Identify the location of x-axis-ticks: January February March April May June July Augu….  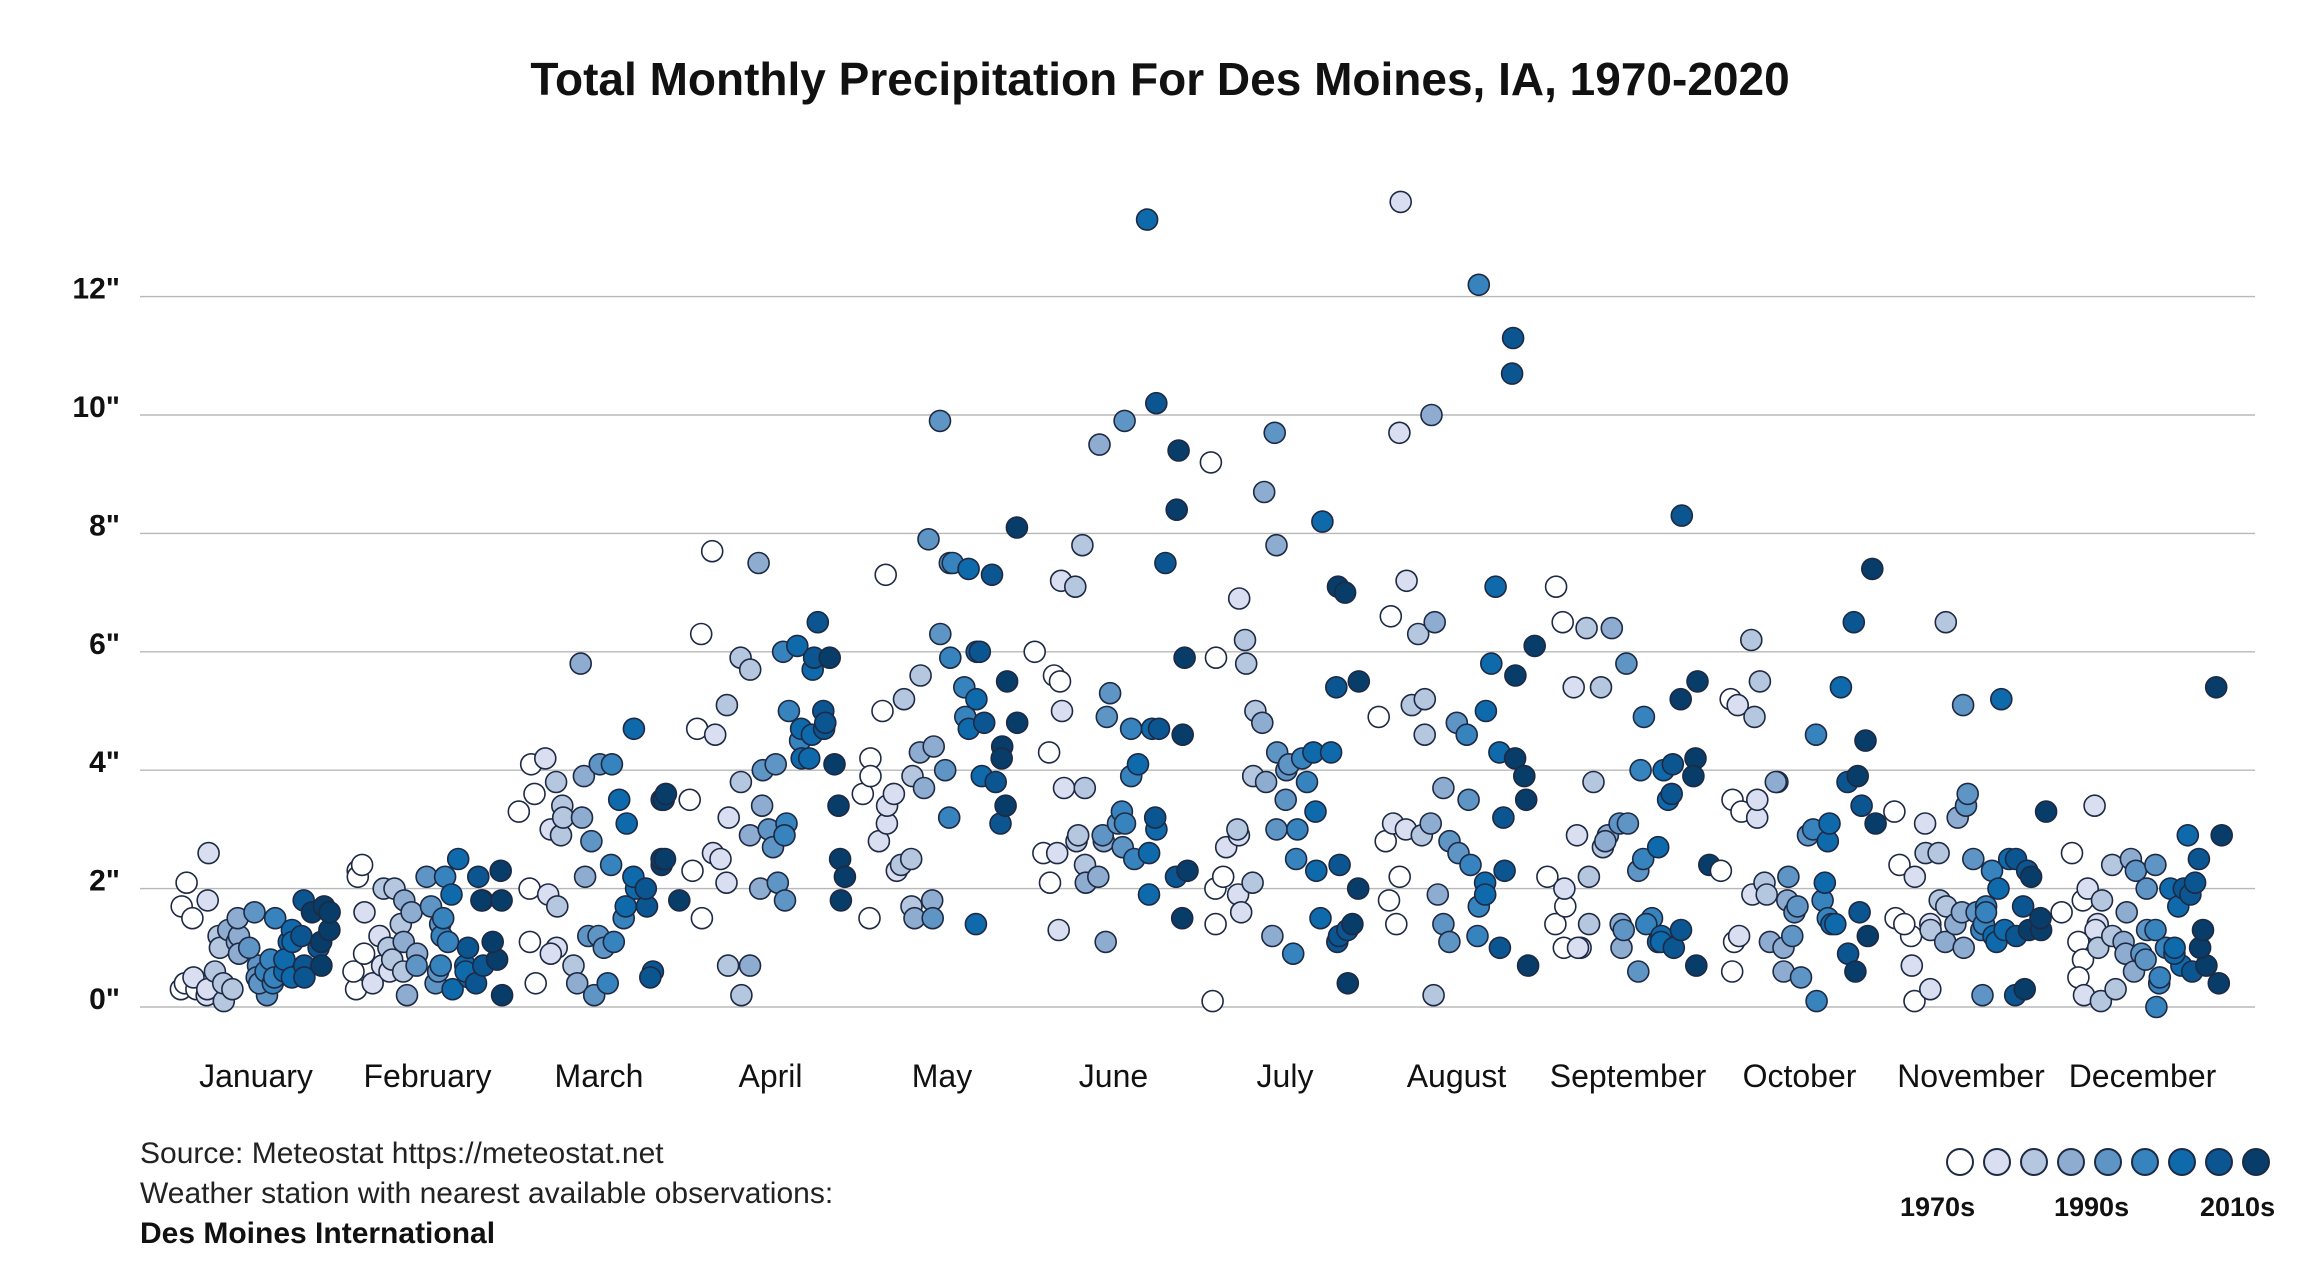
(1208, 1076).